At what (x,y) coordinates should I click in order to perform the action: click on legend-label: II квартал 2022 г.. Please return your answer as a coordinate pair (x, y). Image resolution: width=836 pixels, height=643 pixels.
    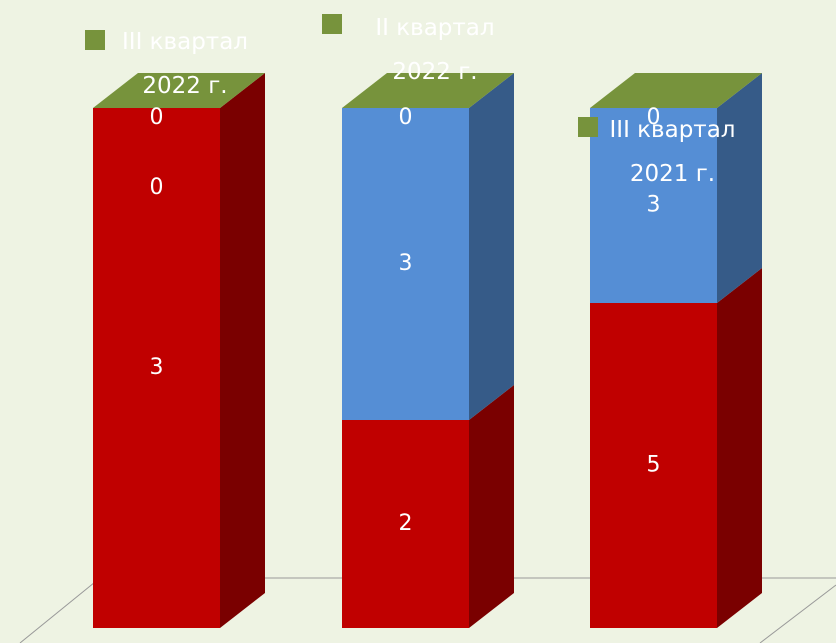
    Looking at the image, I should click on (435, 50).